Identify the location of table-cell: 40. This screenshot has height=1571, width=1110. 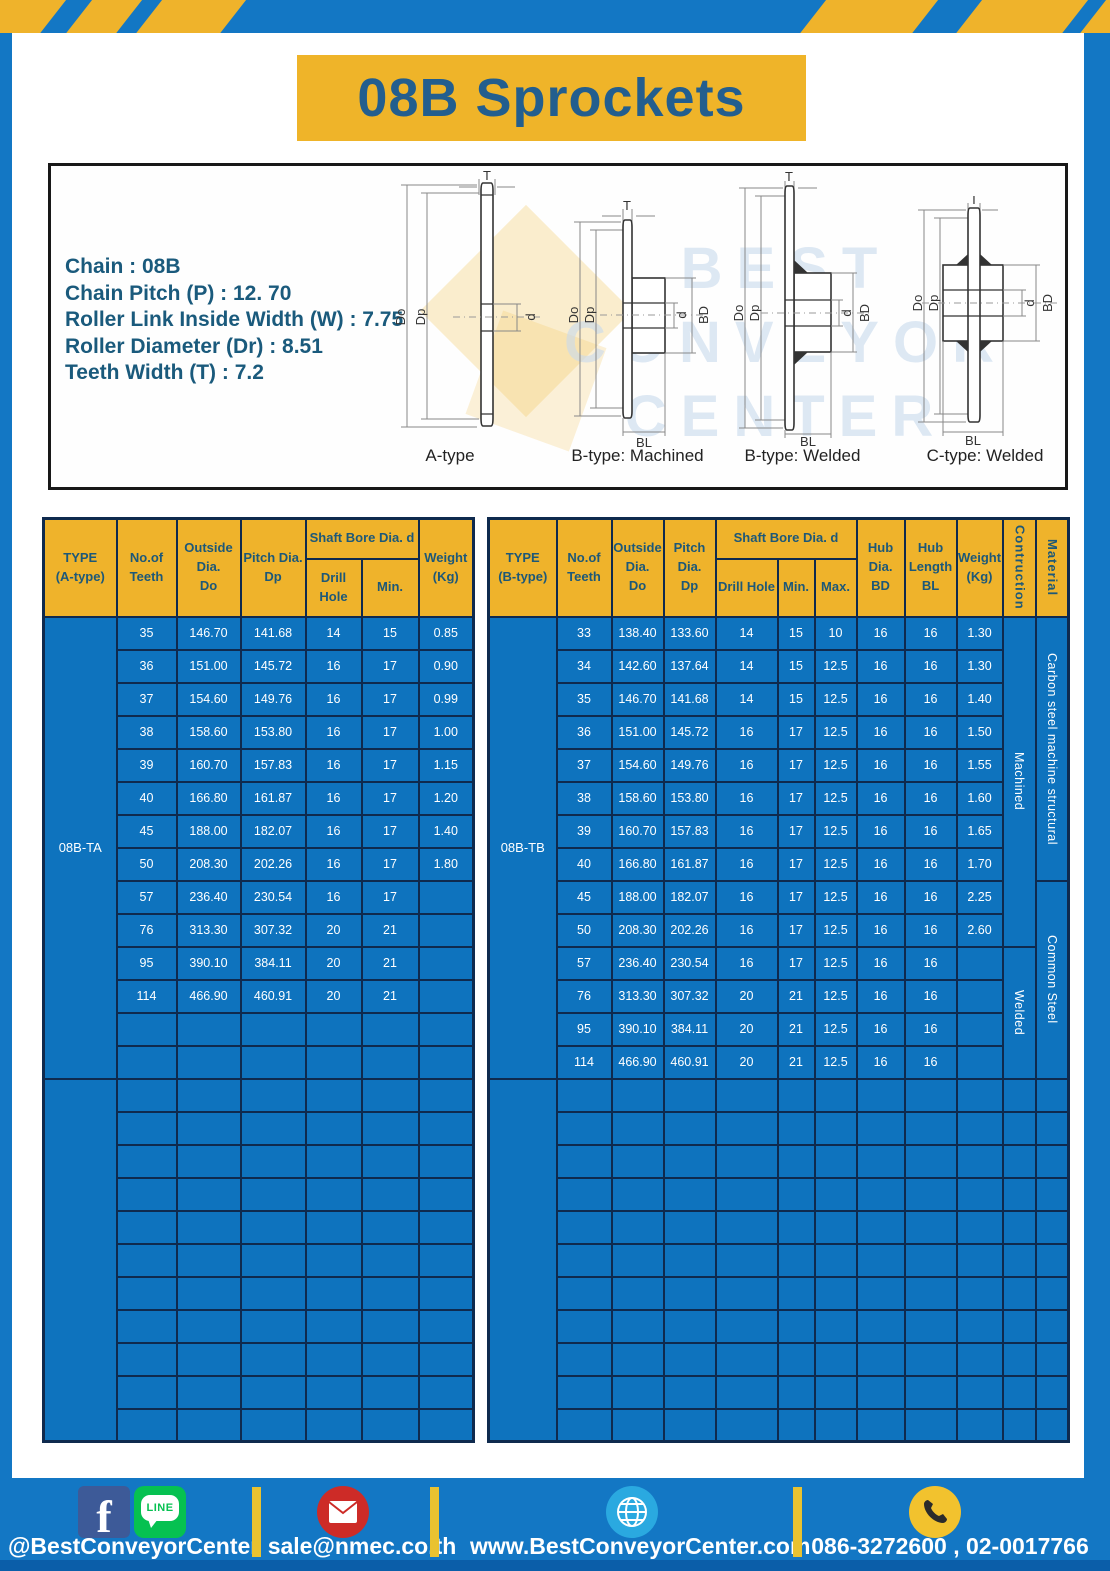
(584, 864).